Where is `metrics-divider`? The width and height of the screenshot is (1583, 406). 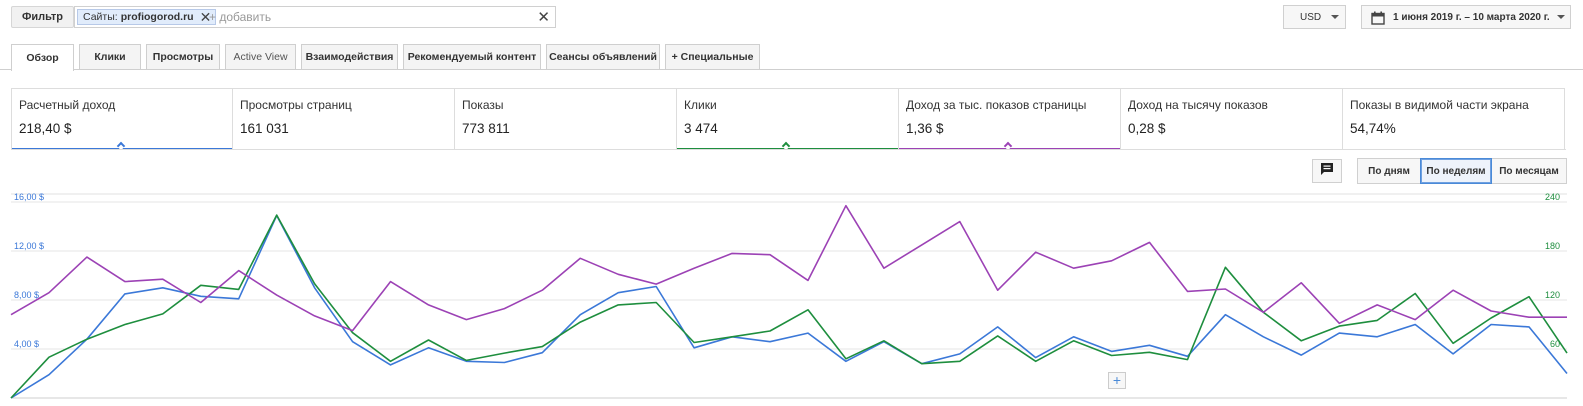 metrics-divider is located at coordinates (788, 149).